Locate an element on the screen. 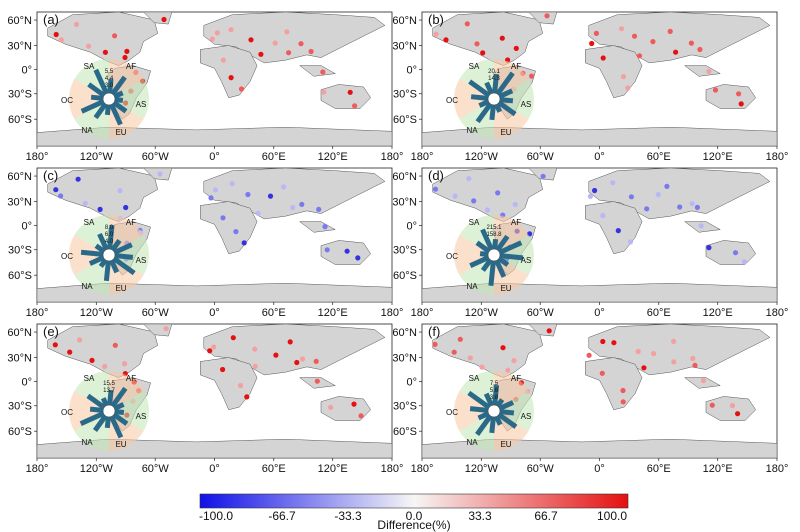 The height and width of the screenshot is (532, 800). region-label: EU is located at coordinates (505, 444).